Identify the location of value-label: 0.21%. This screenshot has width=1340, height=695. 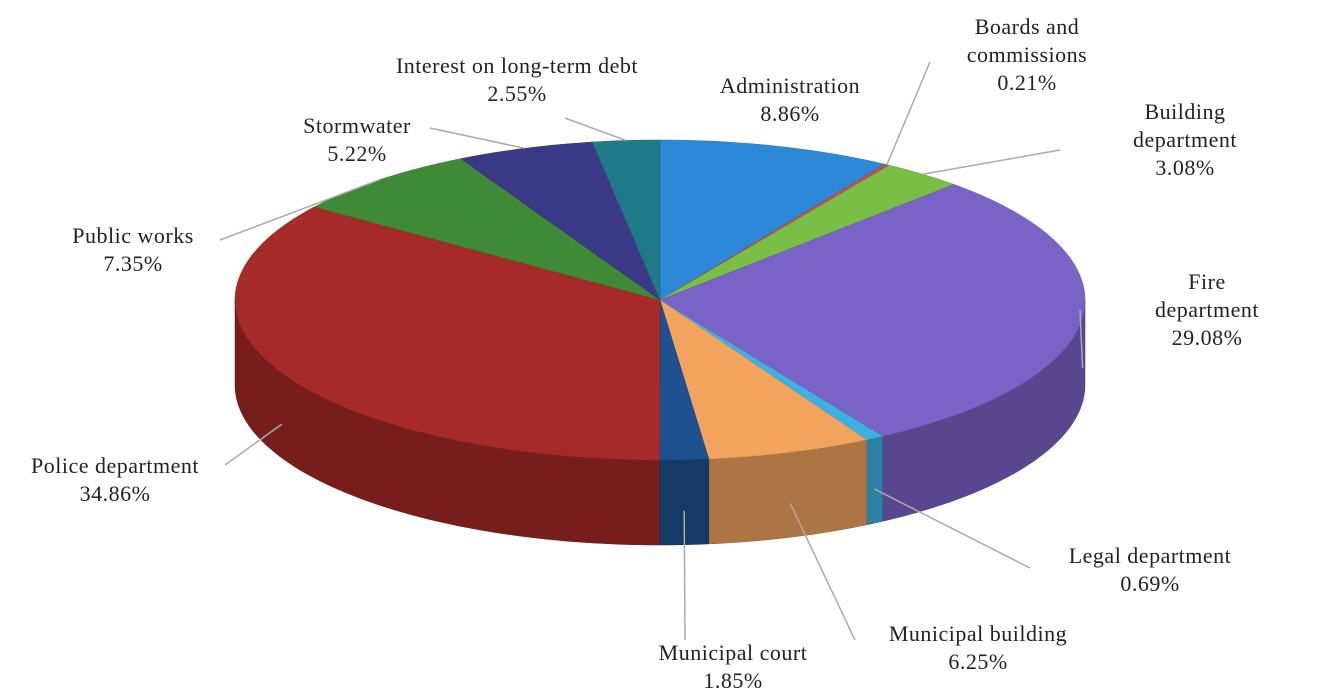
(1027, 82).